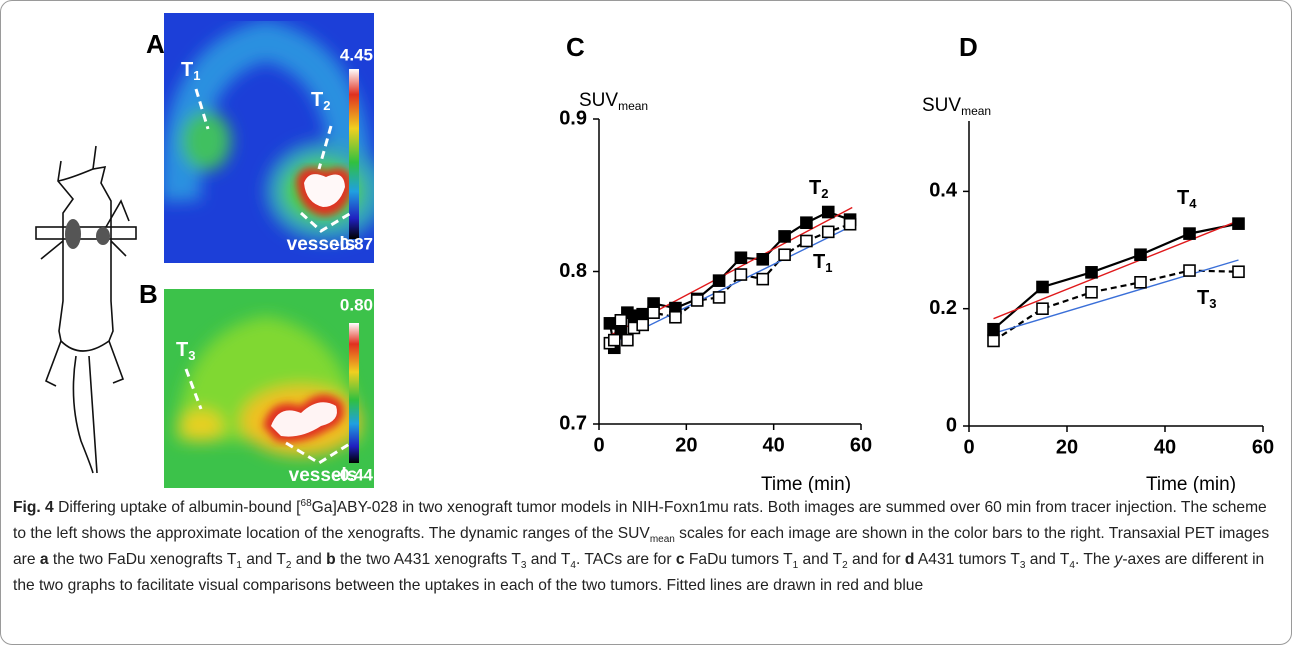  I want to click on y-tick-label: 0.2, so click(943, 308).